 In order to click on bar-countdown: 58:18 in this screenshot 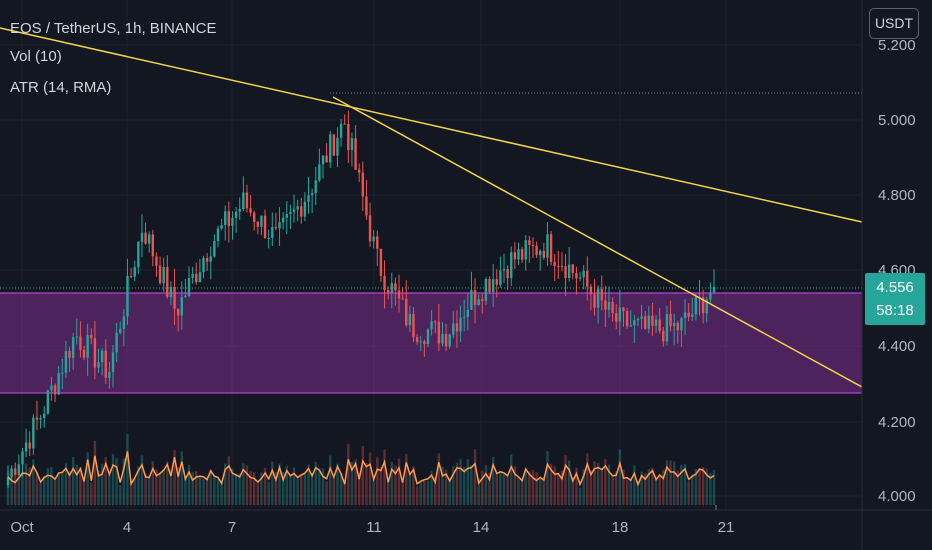, I will do `click(895, 310)`.